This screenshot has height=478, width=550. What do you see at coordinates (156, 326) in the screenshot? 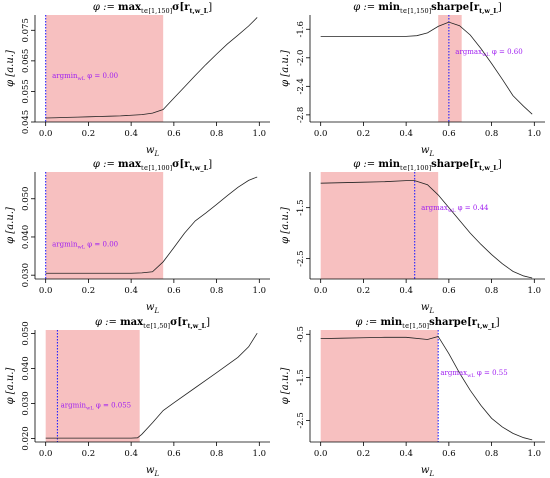
I see `title-range: t∈[1,50]` at bounding box center [156, 326].